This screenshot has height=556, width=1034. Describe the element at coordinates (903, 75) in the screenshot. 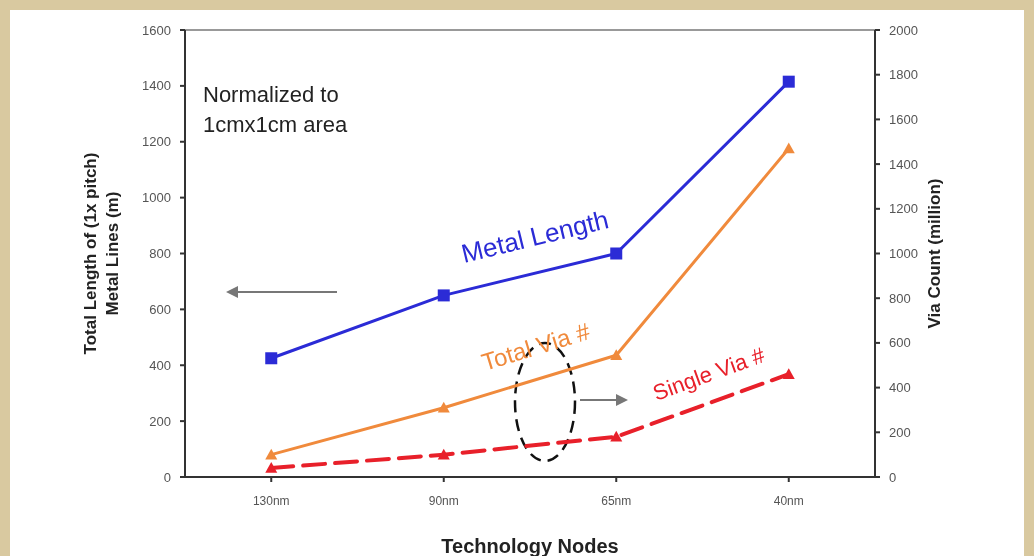

I see `y2-tick-label: 1800` at that location.